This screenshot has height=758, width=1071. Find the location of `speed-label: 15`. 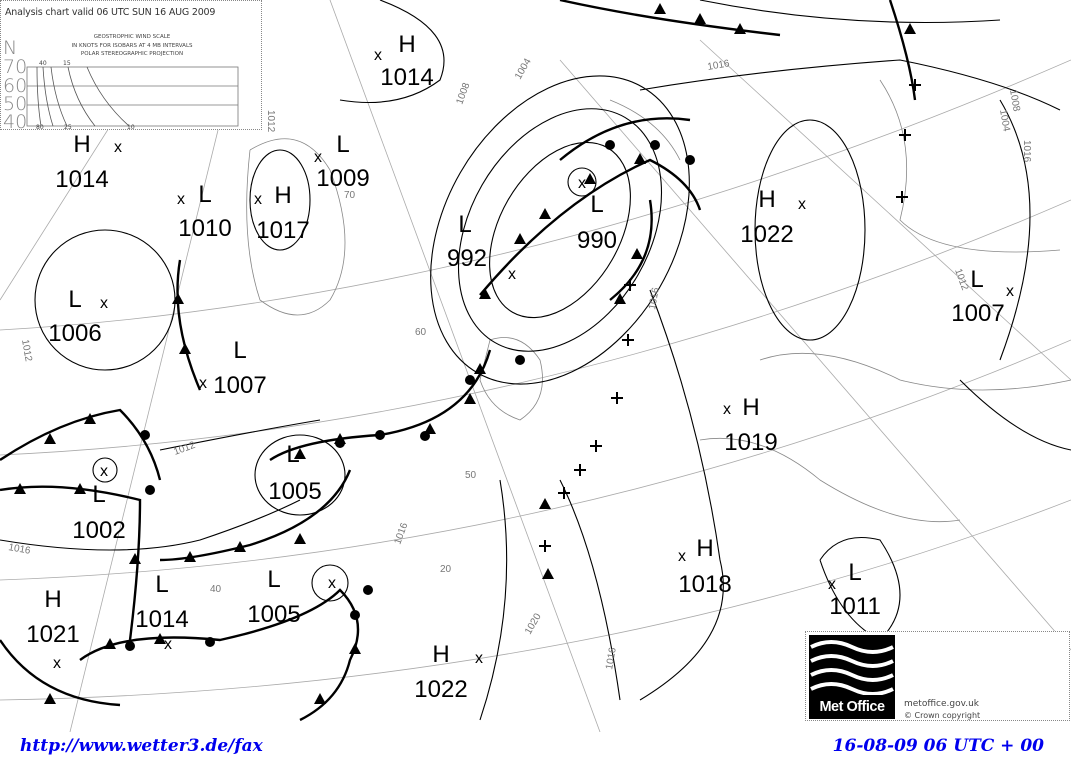

speed-label: 15 is located at coordinates (67, 63).